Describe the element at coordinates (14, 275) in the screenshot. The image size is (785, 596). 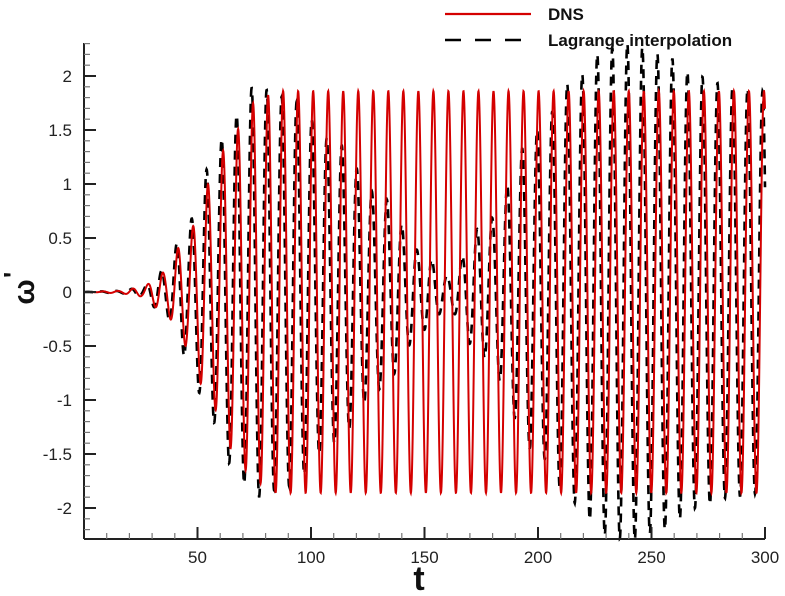
I see `y-axis-title-prime: '` at that location.